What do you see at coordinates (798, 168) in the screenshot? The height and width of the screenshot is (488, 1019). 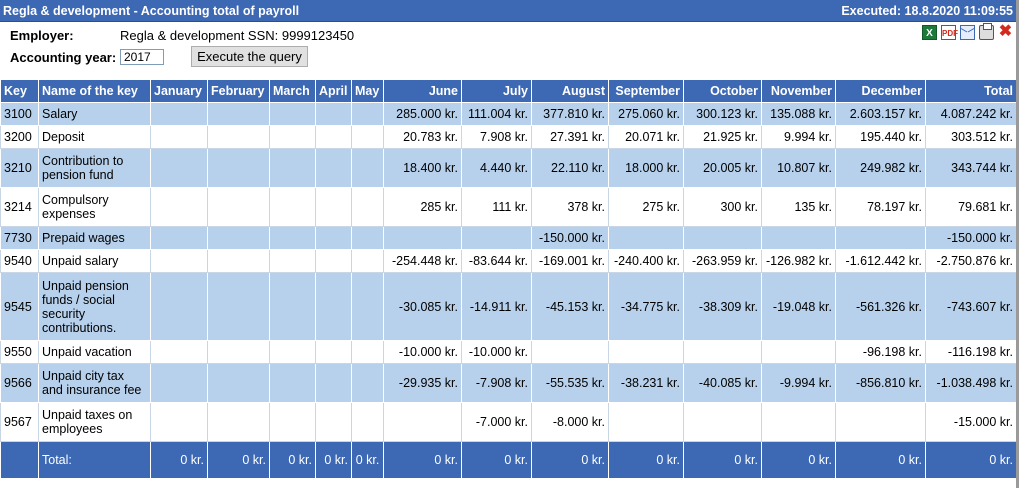 I see `amount-cell: 10.807 kr.` at bounding box center [798, 168].